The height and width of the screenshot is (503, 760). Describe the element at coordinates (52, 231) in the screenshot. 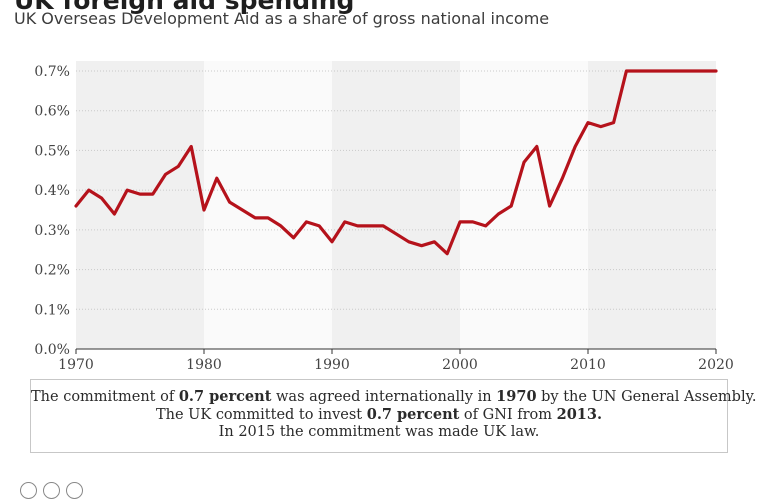

I see `y-tick-label: 0.3%` at that location.